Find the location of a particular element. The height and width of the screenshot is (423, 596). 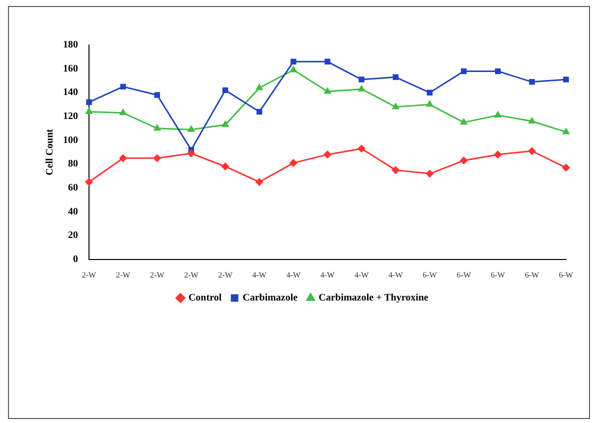

legend-label: Control is located at coordinates (205, 298).